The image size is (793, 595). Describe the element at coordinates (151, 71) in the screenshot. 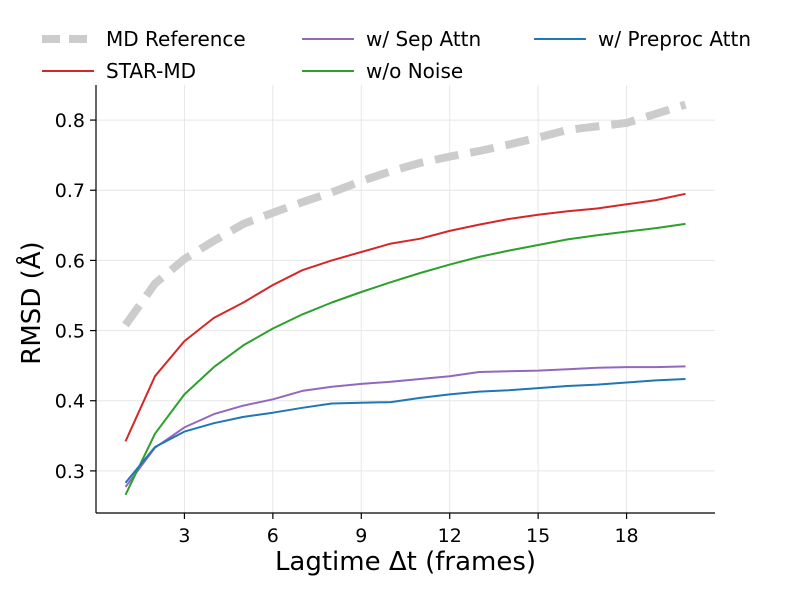

I see `legend-label-star-md: STAR-MD` at that location.